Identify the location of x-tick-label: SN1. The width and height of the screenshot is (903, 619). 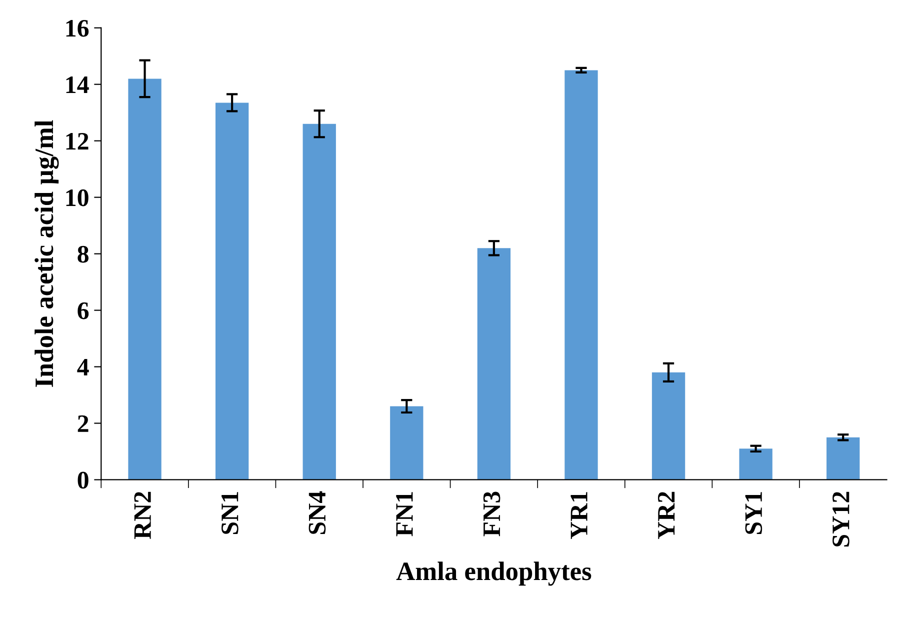
(230, 513).